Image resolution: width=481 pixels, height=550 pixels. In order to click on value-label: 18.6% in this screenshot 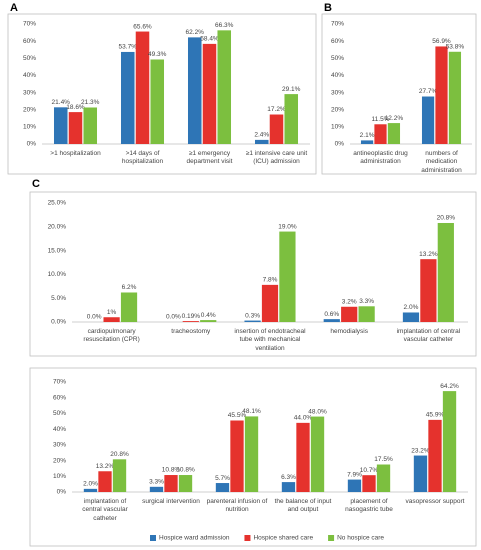, I will do `click(75, 107)`.